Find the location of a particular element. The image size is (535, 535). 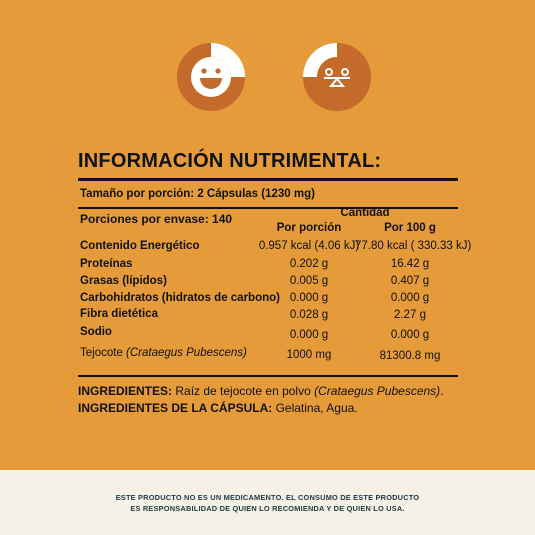

row-label-fat: Grasas (lípidos) is located at coordinates (123, 281).